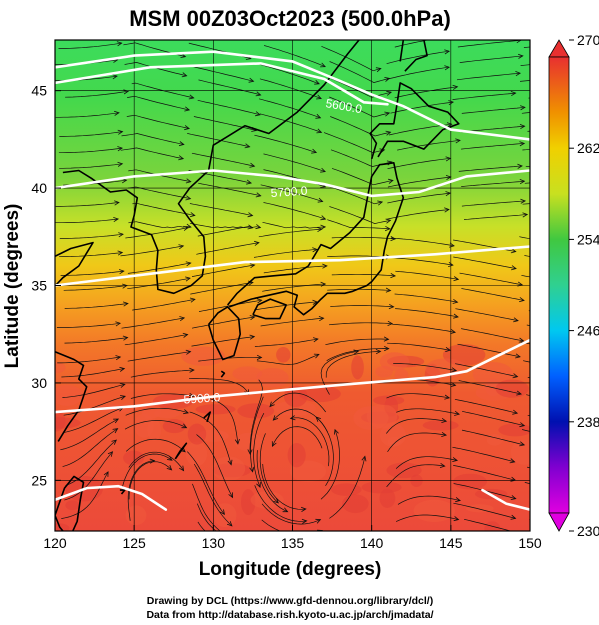 The height and width of the screenshot is (625, 599). What do you see at coordinates (46, 285) in the screenshot?
I see `y-axis: 25 30 35 40 45` at bounding box center [46, 285].